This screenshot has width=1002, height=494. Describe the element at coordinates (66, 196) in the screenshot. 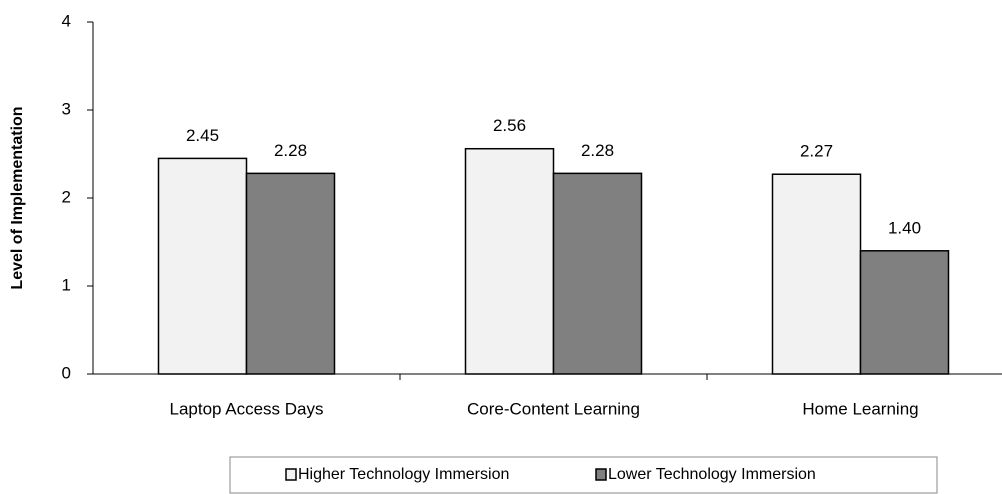

I see `y-tick-label: 2` at that location.